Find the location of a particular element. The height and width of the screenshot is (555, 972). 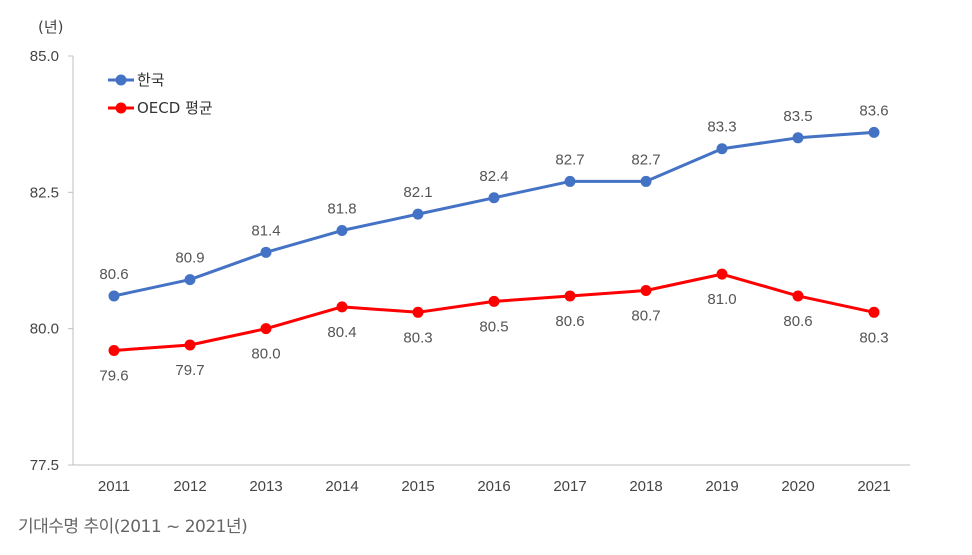

data-label: 82.1 is located at coordinates (417, 192).